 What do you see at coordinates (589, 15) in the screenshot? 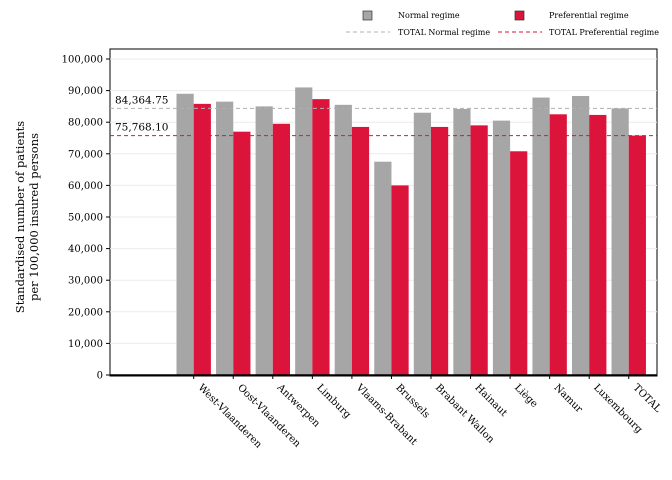
I see `legend-label-preferential: Preferential regime` at bounding box center [589, 15].